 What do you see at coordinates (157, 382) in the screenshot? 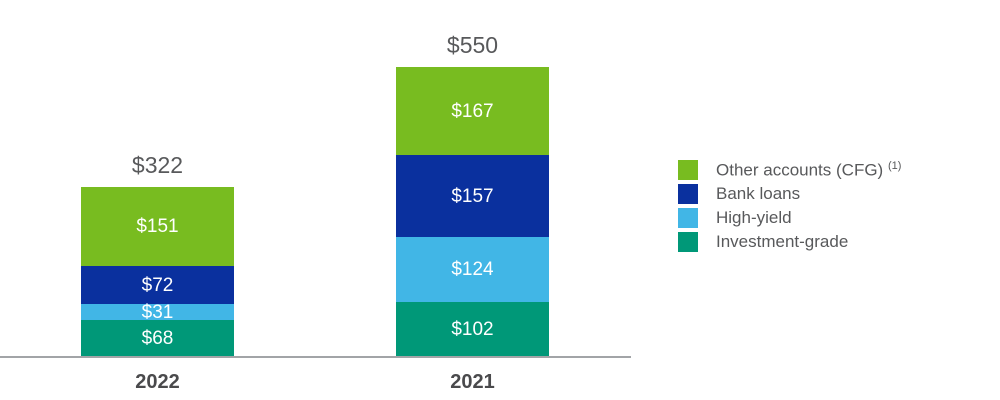
I see `year-label-2022: 2022` at bounding box center [157, 382].